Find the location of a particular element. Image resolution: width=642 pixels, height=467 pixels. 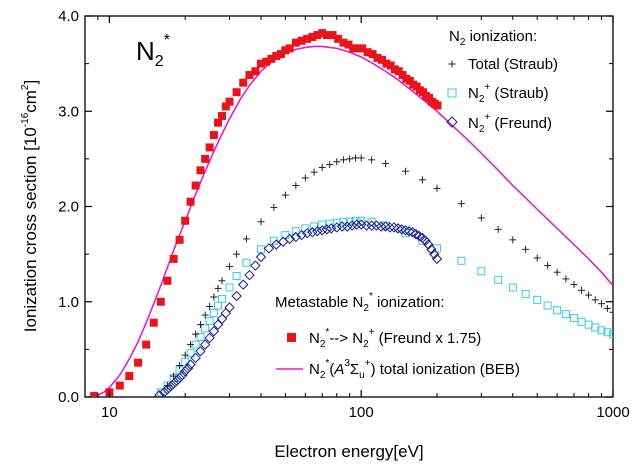

legend-open-square-symbol is located at coordinates (452, 93).